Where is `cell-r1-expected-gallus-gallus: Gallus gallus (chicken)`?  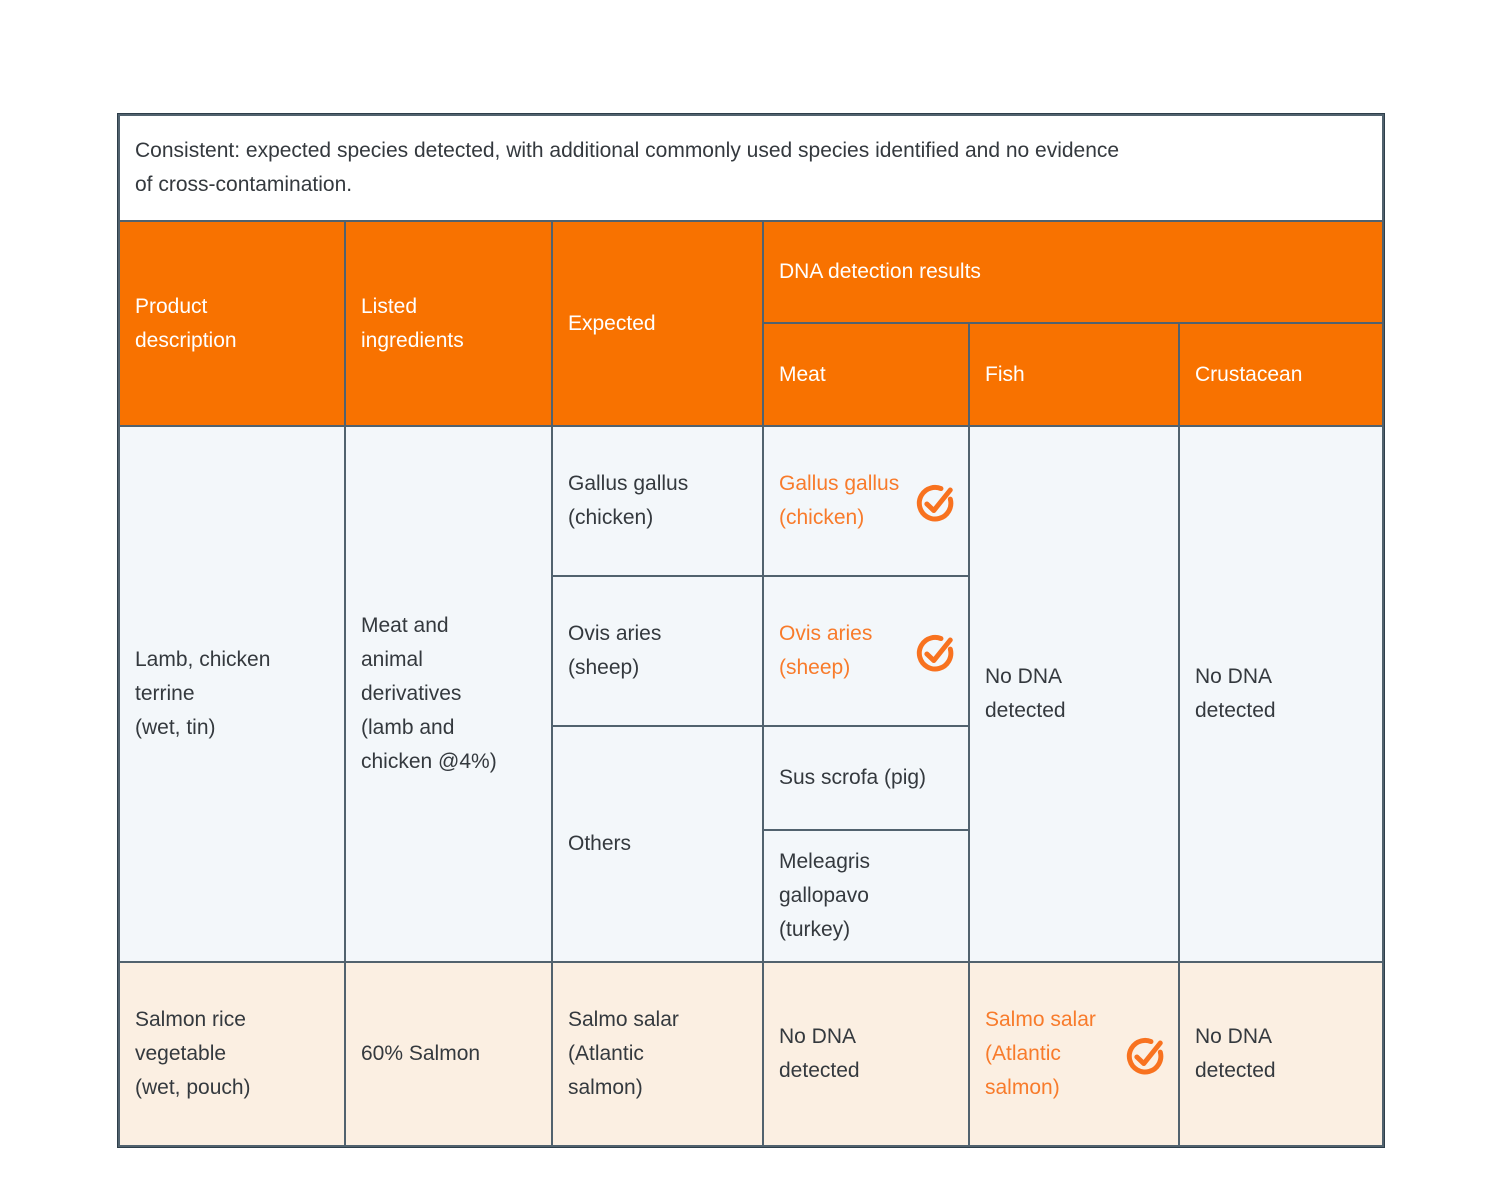
cell-r1-expected-gallus-gallus: Gallus gallus (chicken) is located at coordinates (657, 501).